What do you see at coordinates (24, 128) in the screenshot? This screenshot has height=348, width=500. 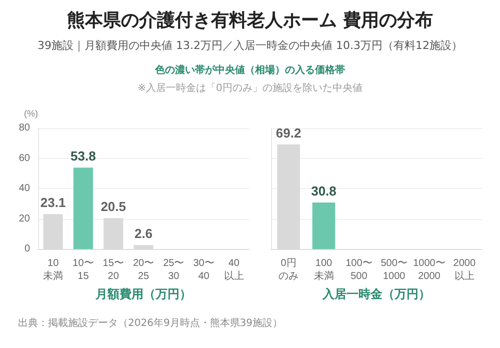 I see `y-tick-label: 80` at bounding box center [24, 128].